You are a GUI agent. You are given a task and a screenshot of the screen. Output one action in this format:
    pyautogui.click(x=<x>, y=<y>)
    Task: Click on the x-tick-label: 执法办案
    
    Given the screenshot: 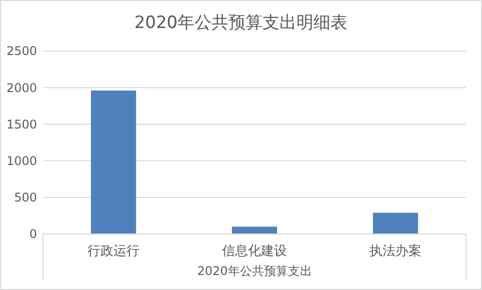 What is the action you would take?
    pyautogui.click(x=396, y=251)
    